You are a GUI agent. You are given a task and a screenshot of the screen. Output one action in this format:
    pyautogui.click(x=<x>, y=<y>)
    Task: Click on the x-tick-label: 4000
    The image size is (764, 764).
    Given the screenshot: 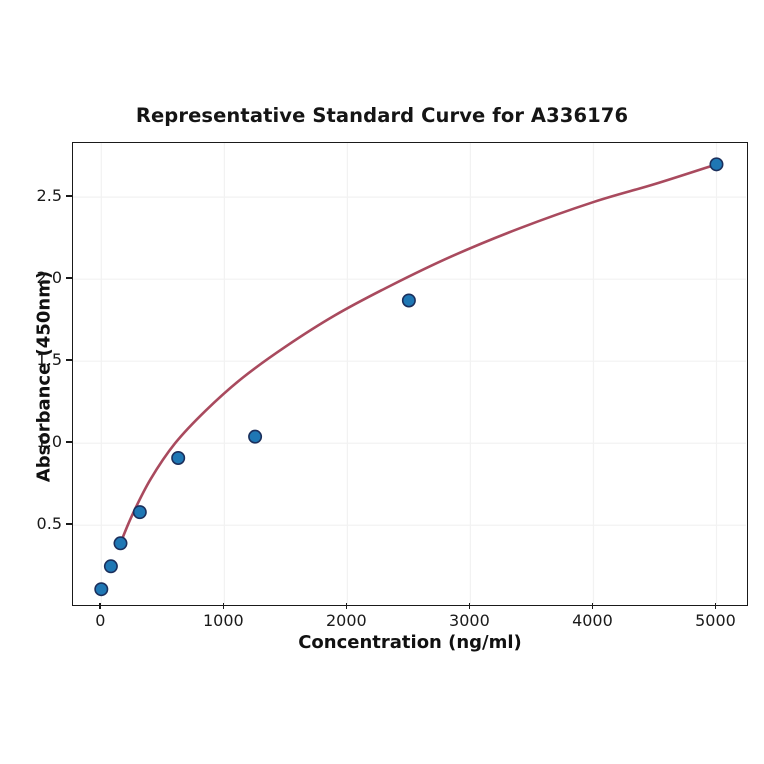 What is the action you would take?
    pyautogui.click(x=592, y=620)
    